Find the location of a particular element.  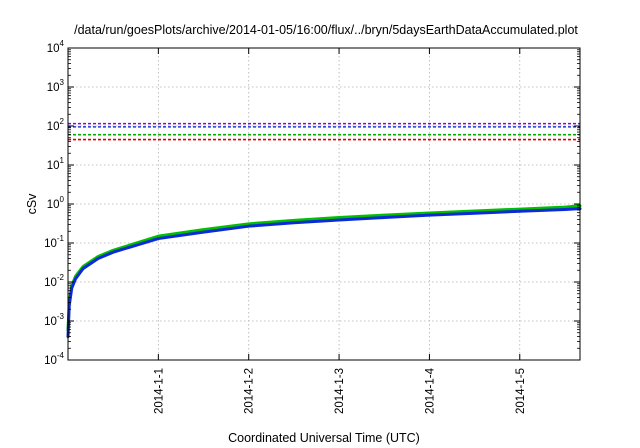

y-tick-label: 10⁰ is located at coordinates (56, 203).